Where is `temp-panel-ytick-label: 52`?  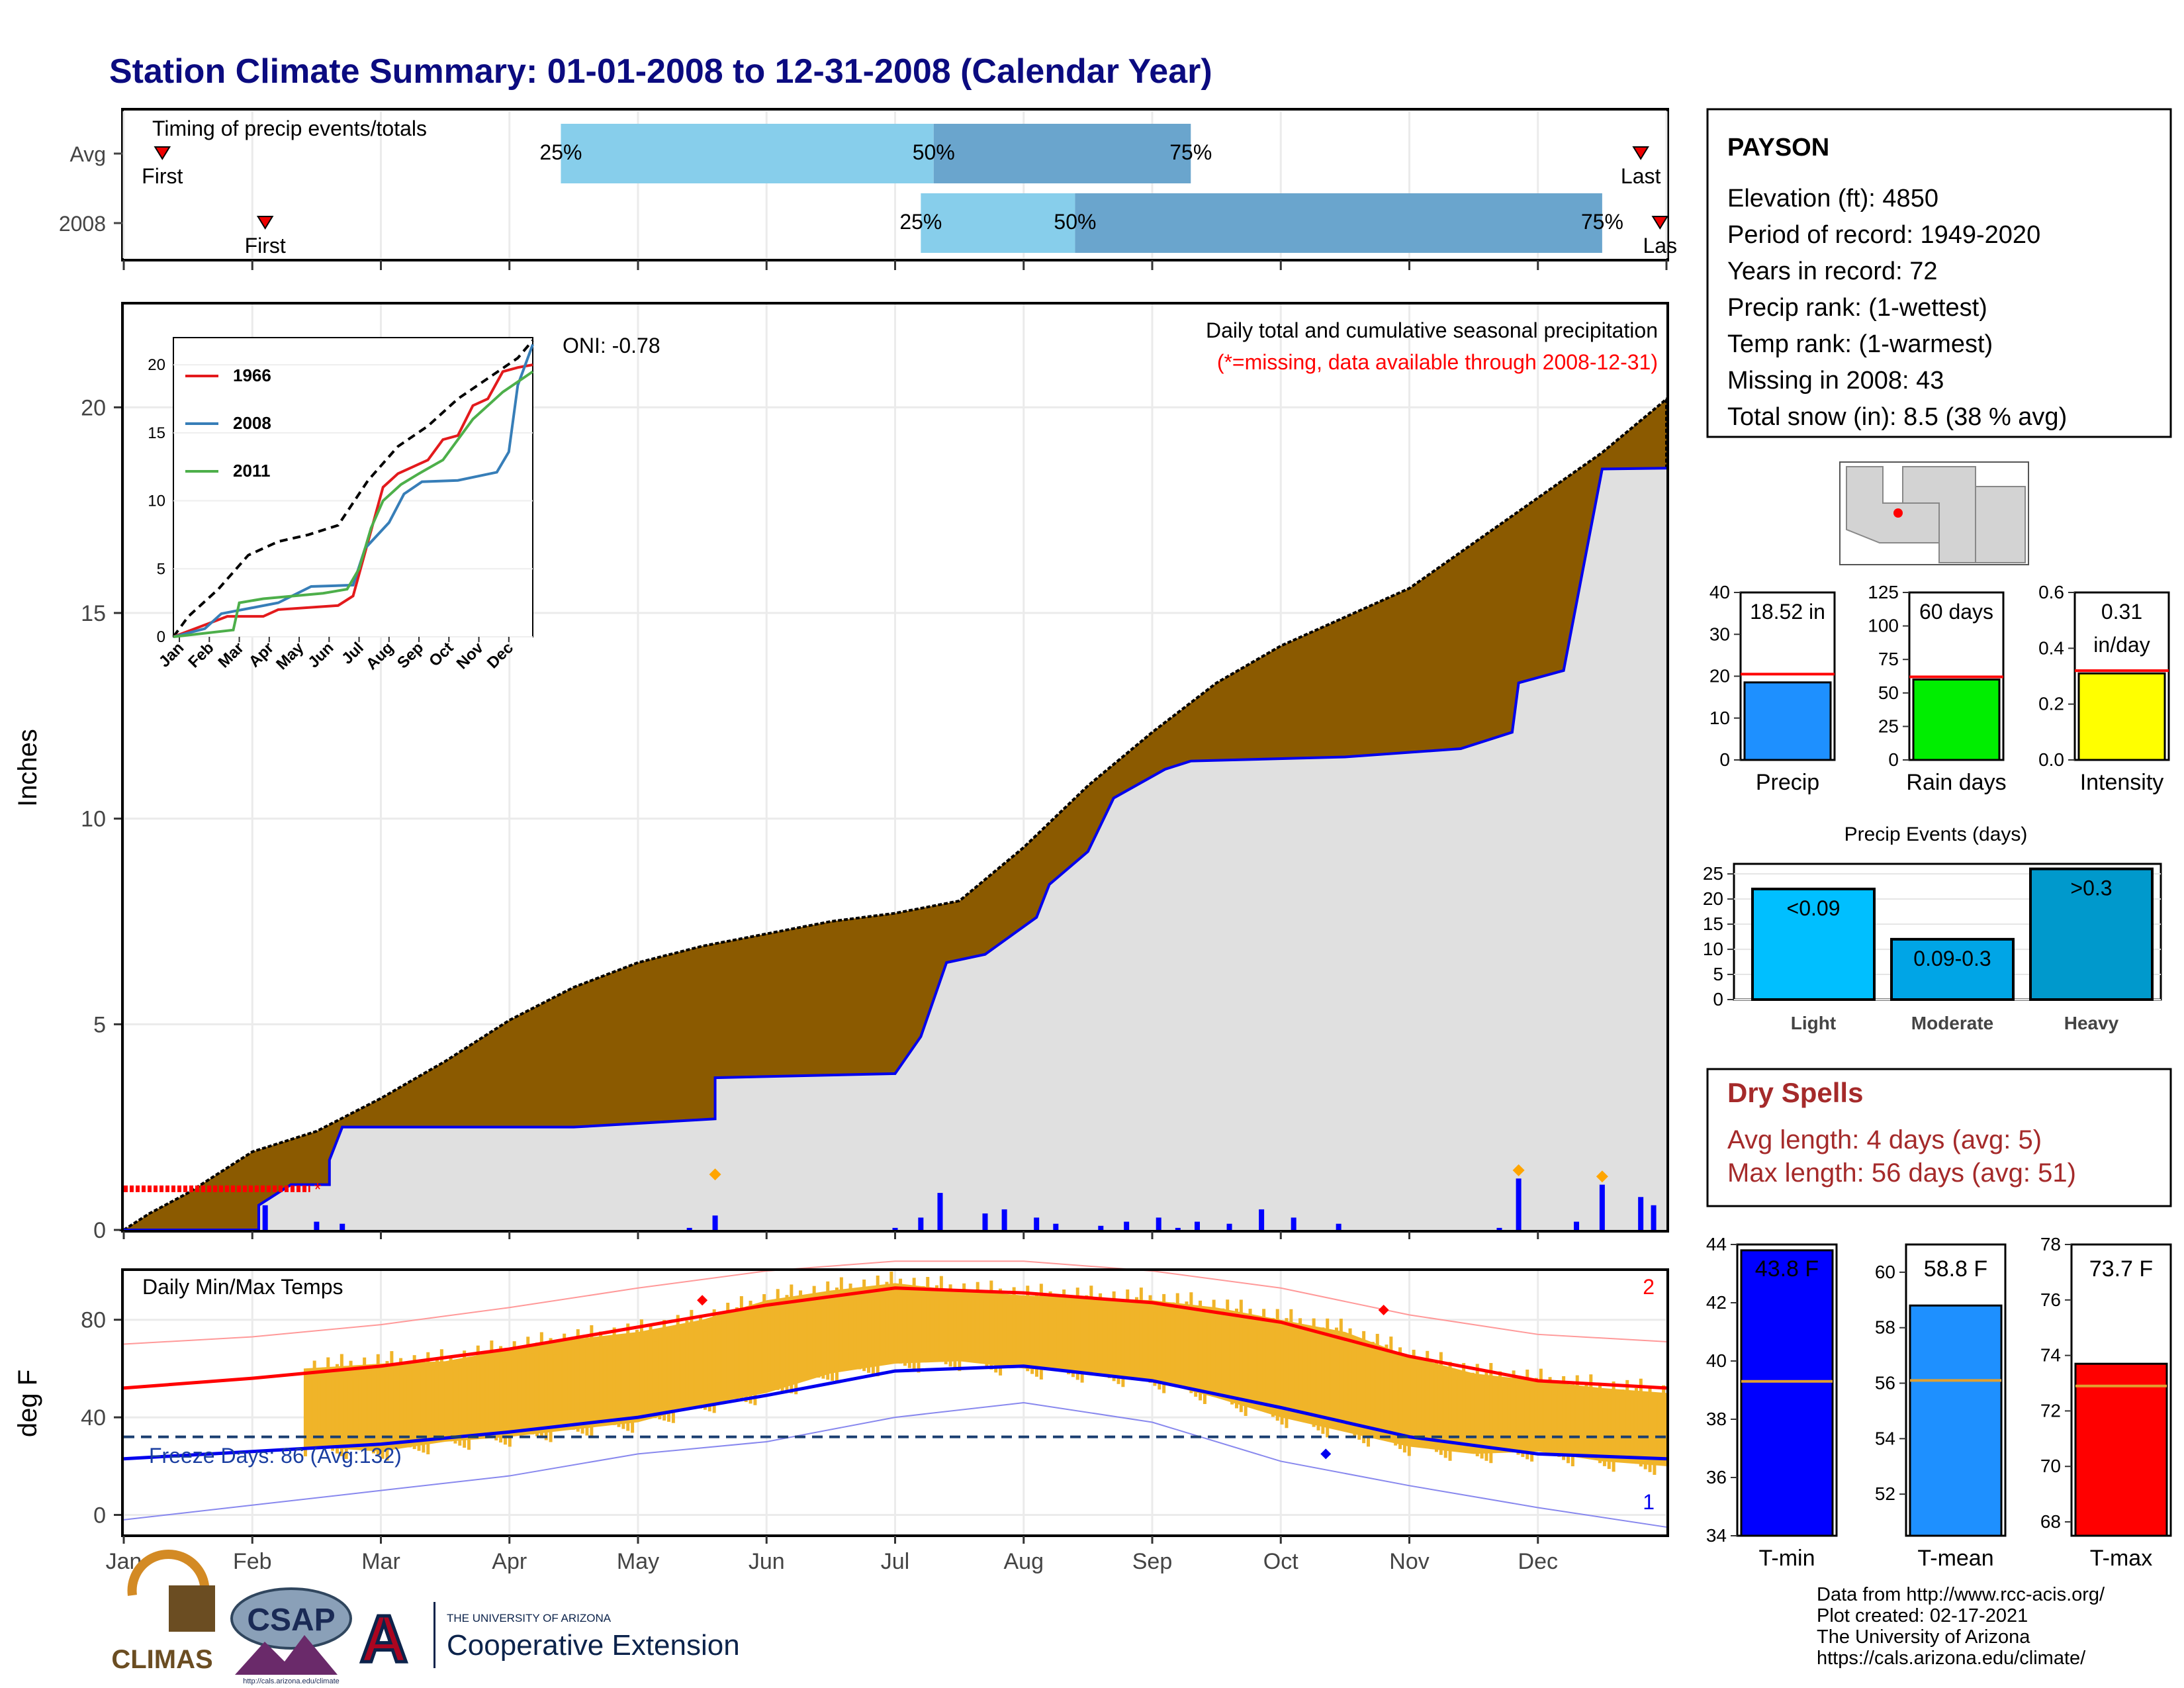
temp-panel-ytick-label: 52 is located at coordinates (1885, 1493).